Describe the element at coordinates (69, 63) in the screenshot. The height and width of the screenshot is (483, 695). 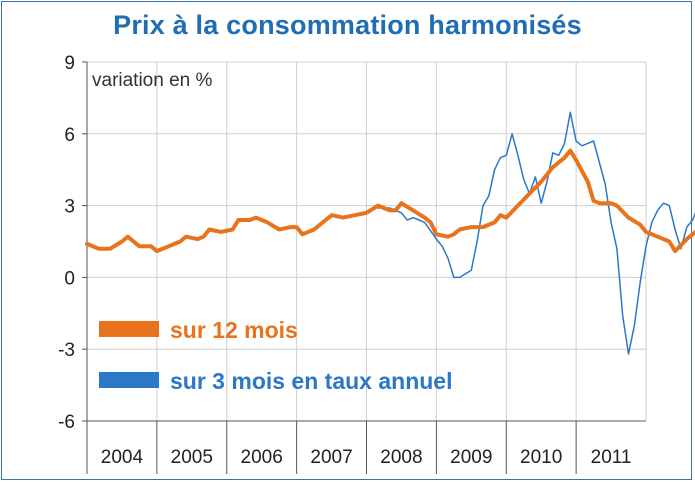
I see `y-tick-label: 9` at that location.